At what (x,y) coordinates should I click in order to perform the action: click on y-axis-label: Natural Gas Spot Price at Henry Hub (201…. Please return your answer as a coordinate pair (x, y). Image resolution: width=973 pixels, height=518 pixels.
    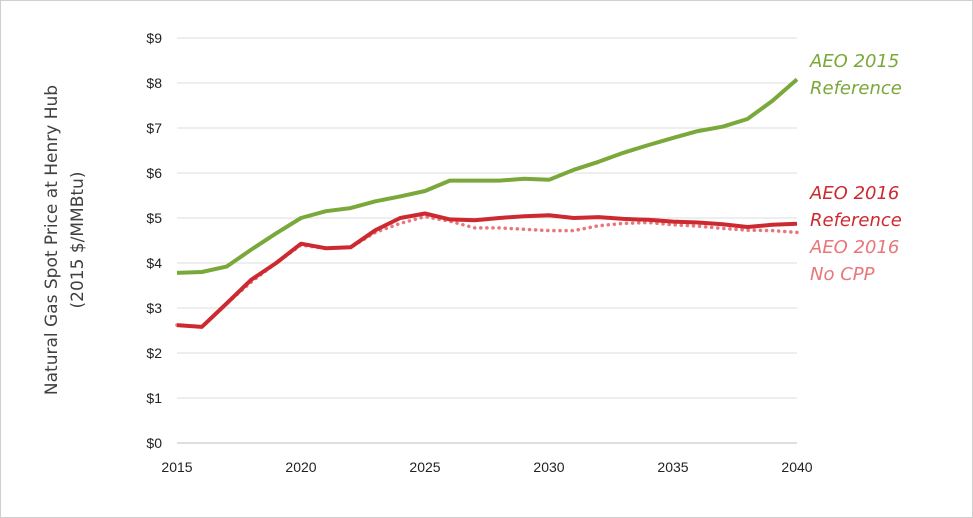
    Looking at the image, I should click on (65, 240).